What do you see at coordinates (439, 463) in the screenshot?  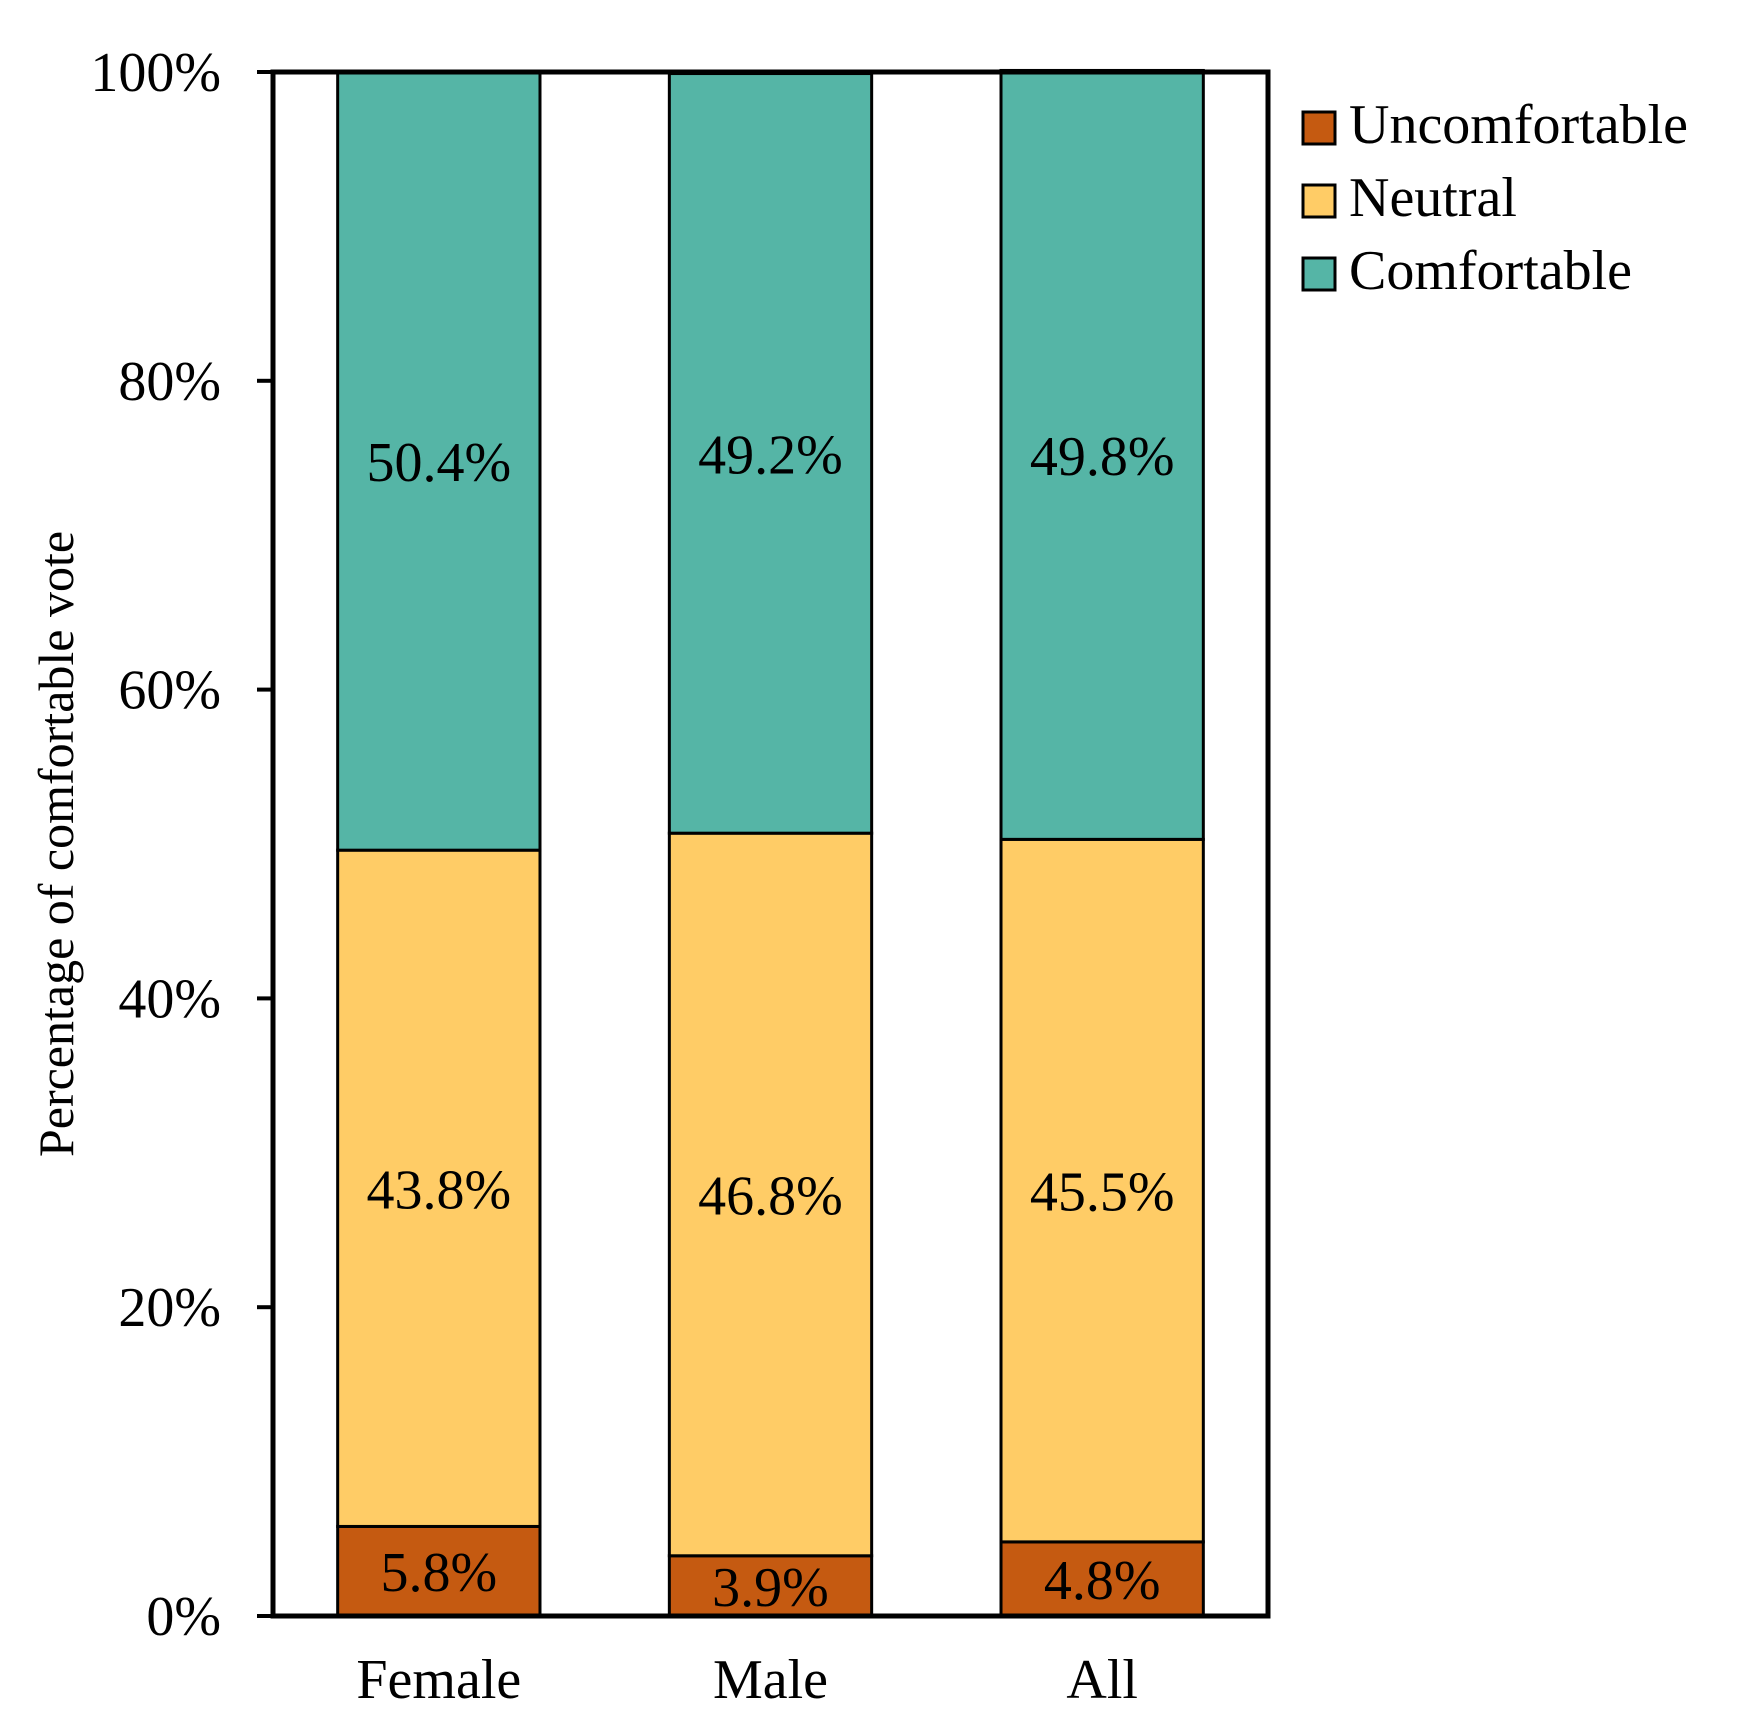 I see `data-label-female-comfortable: 50.4%` at bounding box center [439, 463].